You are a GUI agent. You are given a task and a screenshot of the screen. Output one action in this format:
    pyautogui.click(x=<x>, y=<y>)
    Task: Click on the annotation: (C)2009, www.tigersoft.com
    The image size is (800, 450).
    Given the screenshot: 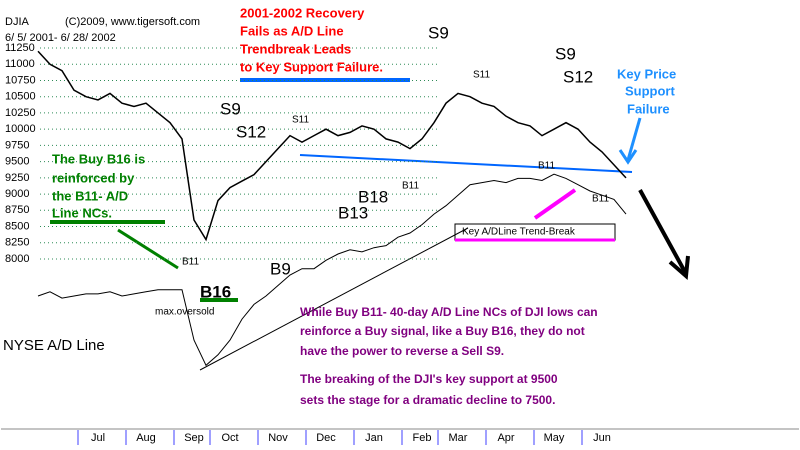 What is the action you would take?
    pyautogui.click(x=132, y=22)
    